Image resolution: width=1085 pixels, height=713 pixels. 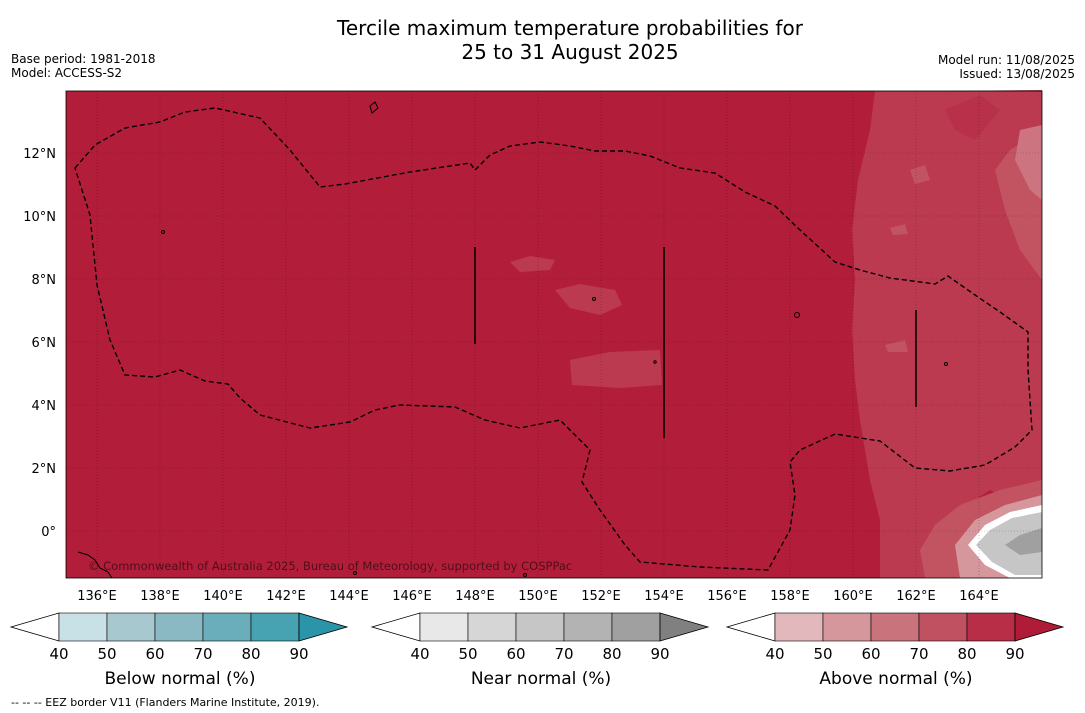 What do you see at coordinates (664, 596) in the screenshot?
I see `lon-label: 154°E` at bounding box center [664, 596].